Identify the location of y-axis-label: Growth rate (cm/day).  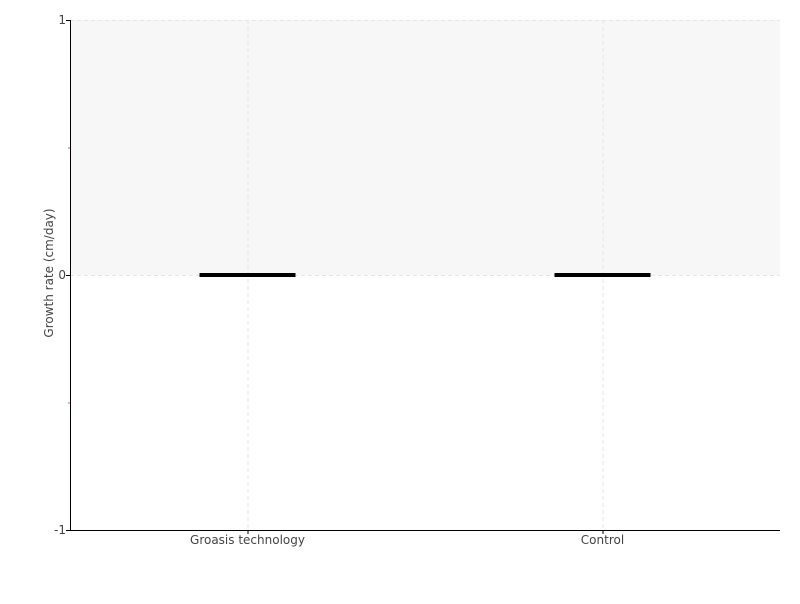
(49, 272).